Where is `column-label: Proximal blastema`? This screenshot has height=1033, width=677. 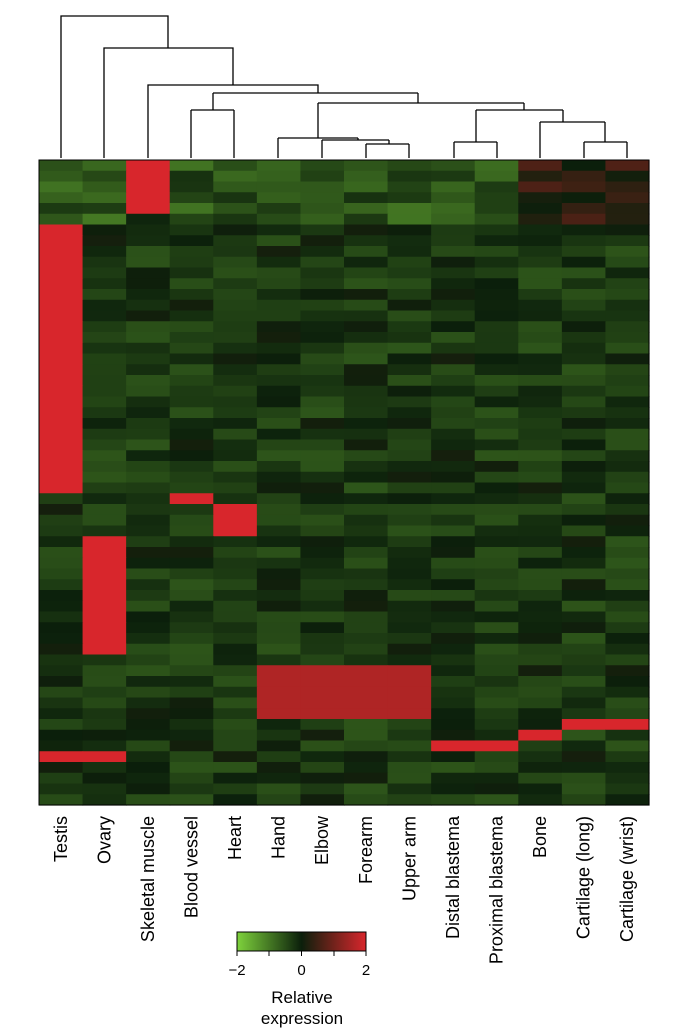
column-label: Proximal blastema is located at coordinates (497, 889).